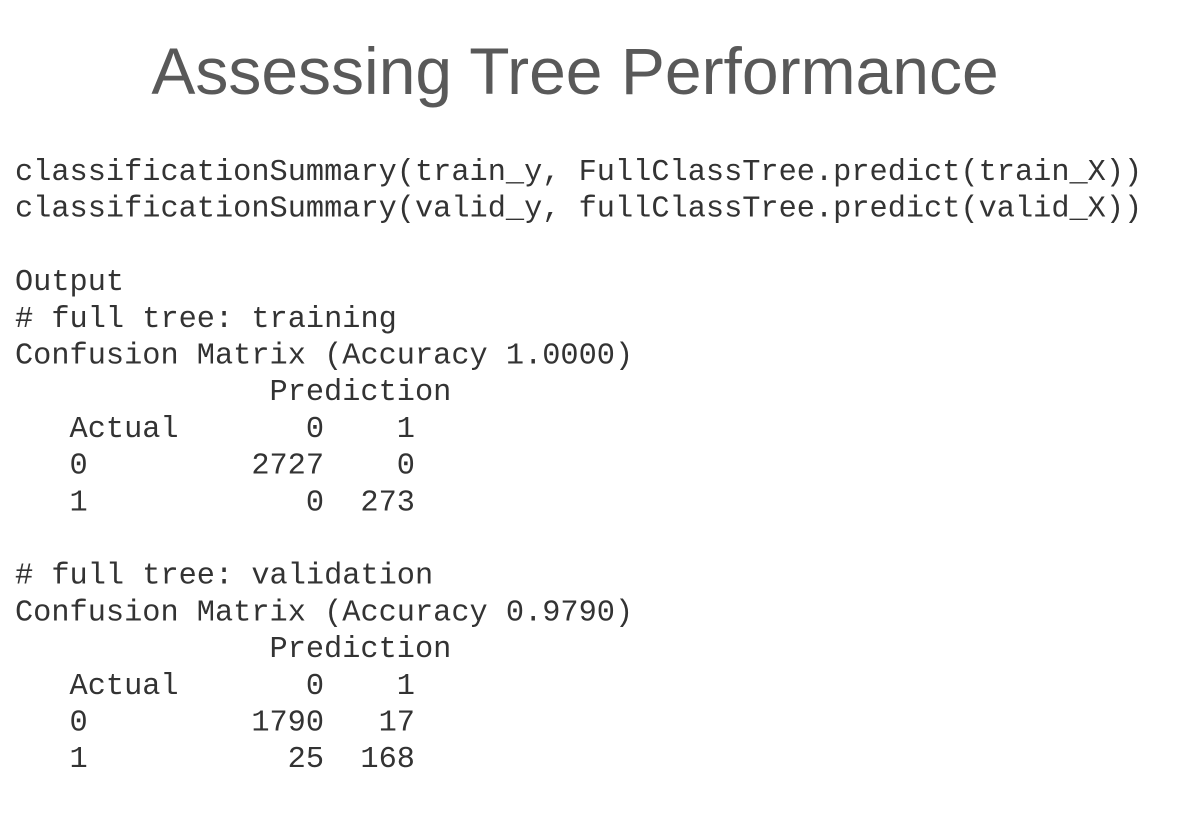 This screenshot has width=1181, height=815. I want to click on cell: 168, so click(387, 760).